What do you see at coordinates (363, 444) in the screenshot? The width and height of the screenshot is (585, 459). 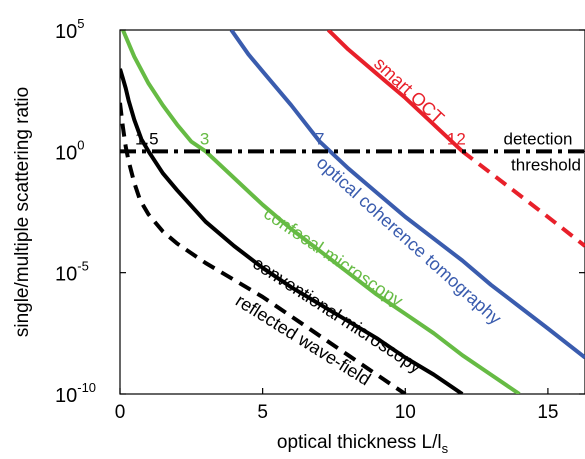 I see `x-axis-label: optical thickness L/ls` at bounding box center [363, 444].